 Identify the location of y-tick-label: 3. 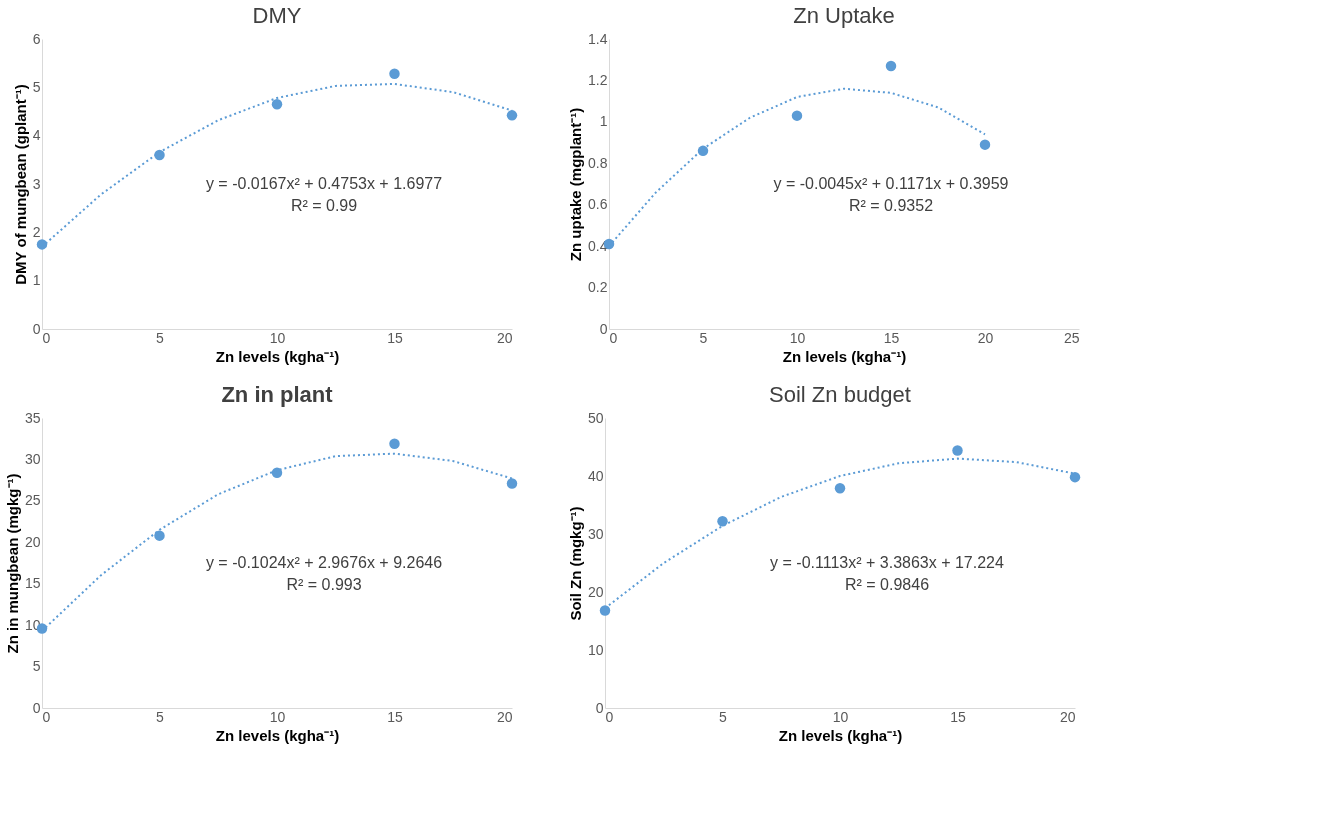
(36, 183).